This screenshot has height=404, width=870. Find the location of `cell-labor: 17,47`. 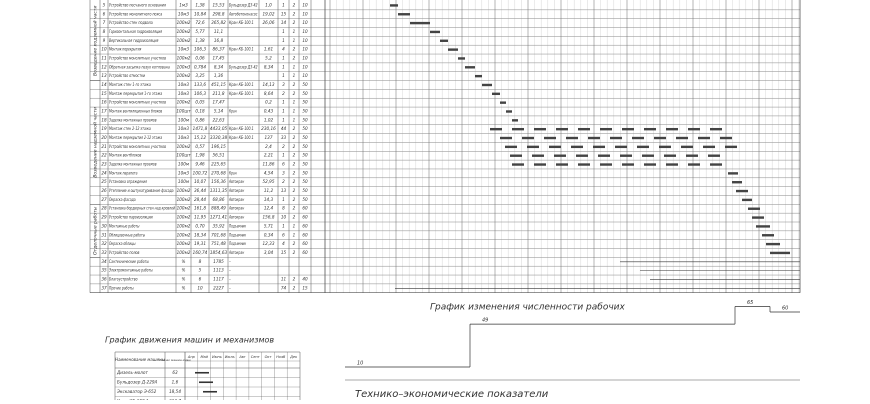

cell-labor: 17,47 is located at coordinates (219, 102).